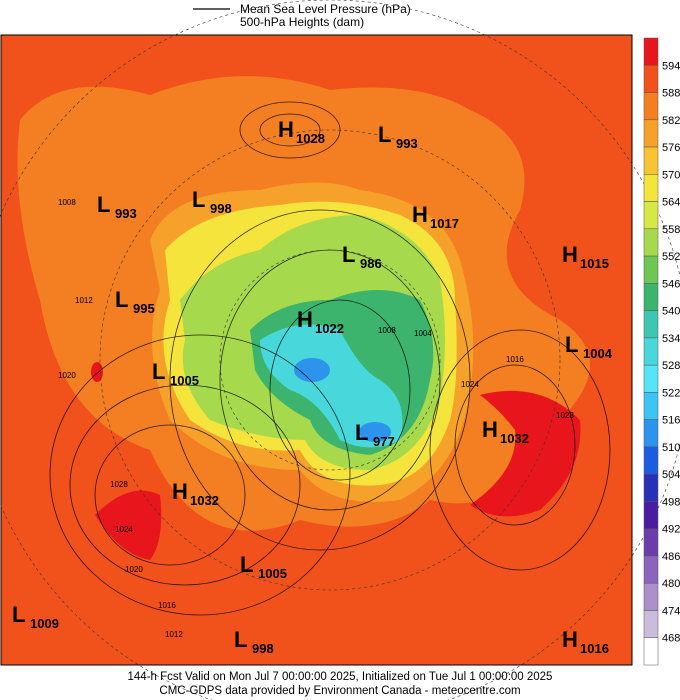  I want to click on colorbar-label: 564, so click(671, 203).